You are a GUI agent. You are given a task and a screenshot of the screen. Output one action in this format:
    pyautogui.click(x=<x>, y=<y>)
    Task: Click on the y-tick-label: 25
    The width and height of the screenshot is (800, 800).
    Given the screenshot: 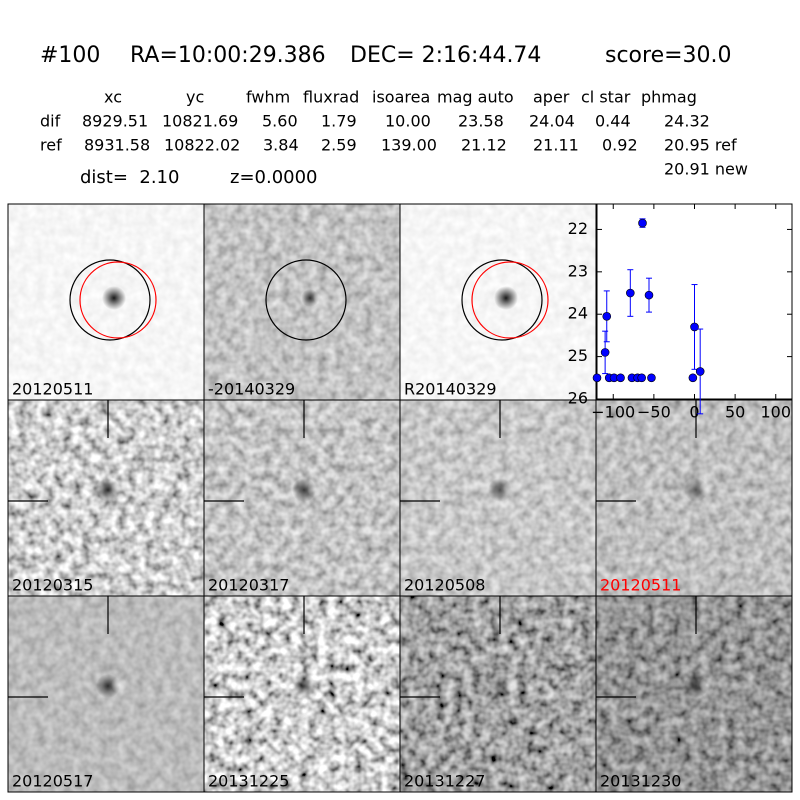 What is the action you would take?
    pyautogui.click(x=578, y=355)
    